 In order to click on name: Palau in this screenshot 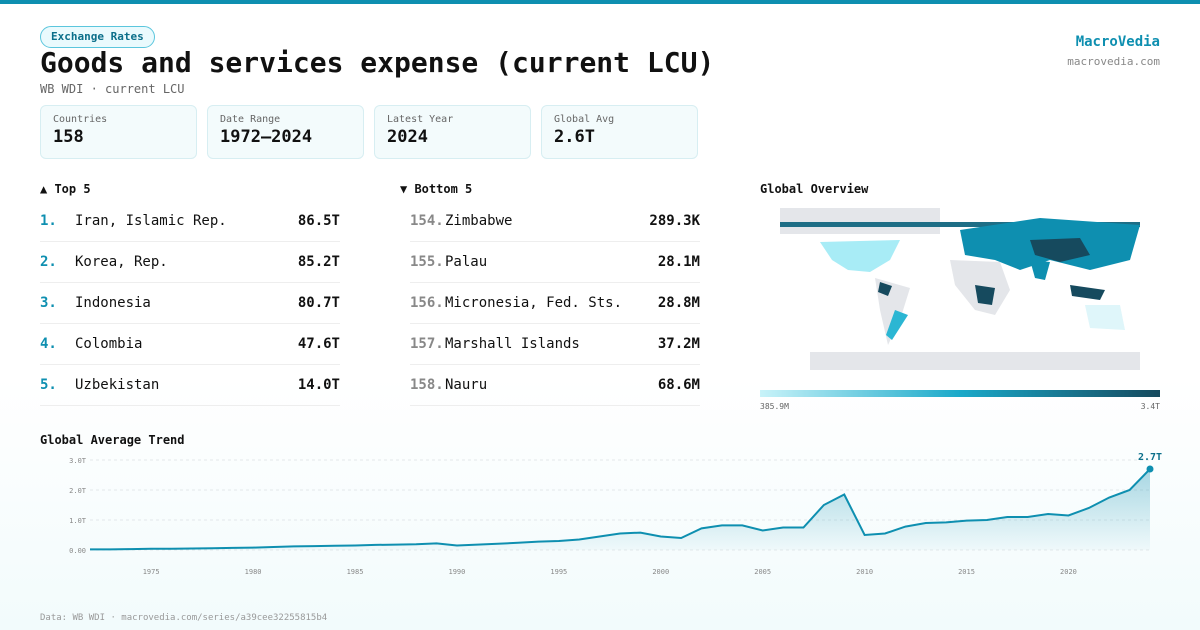, I will do `click(466, 262)`.